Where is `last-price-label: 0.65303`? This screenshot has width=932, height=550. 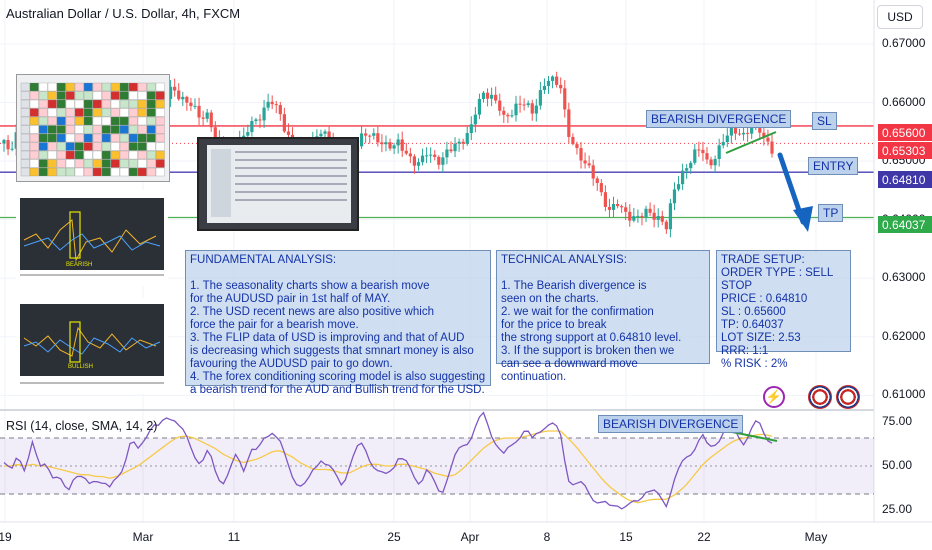
last-price-label: 0.65303 is located at coordinates (905, 150).